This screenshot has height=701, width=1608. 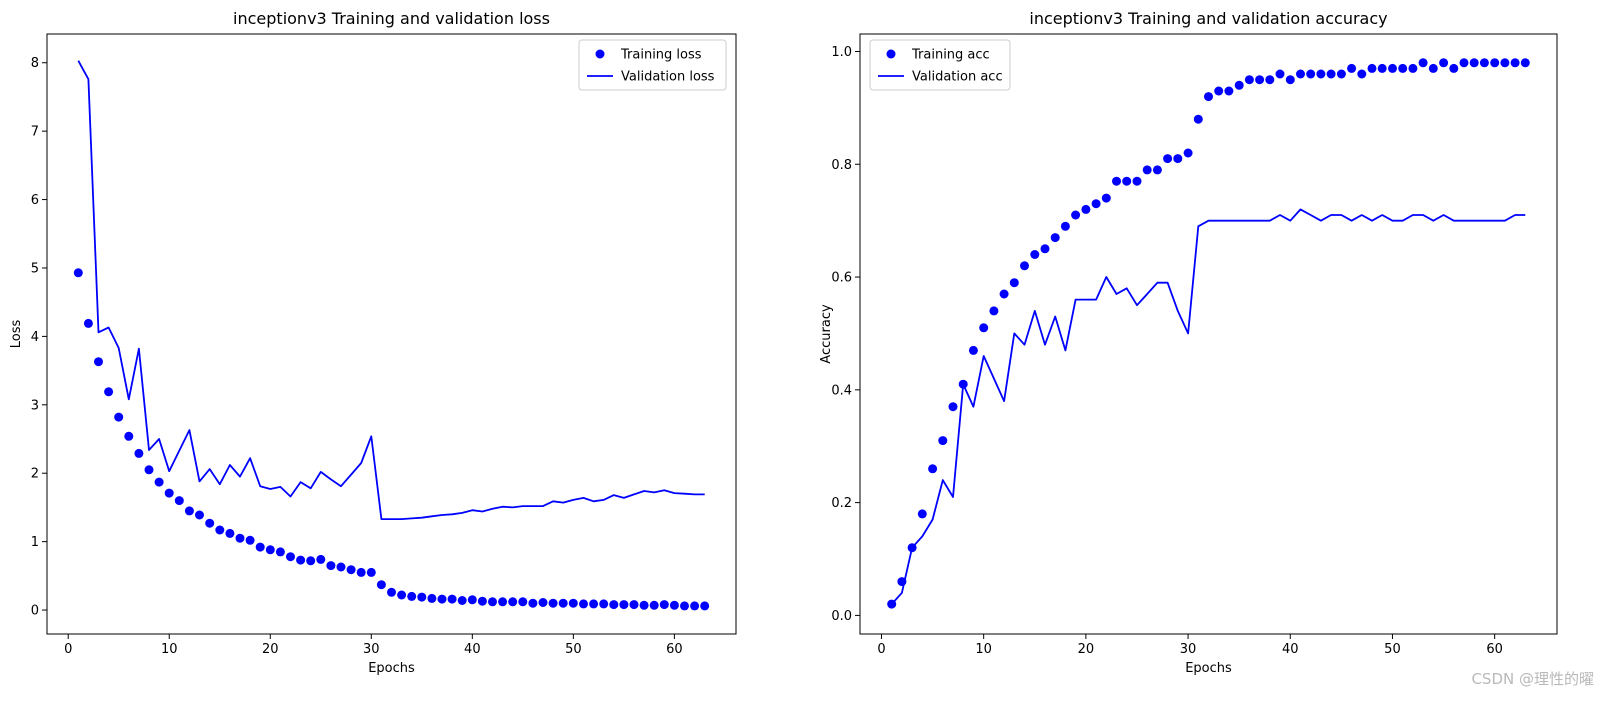 I want to click on y-tick-label: 0.0, so click(x=841, y=616).